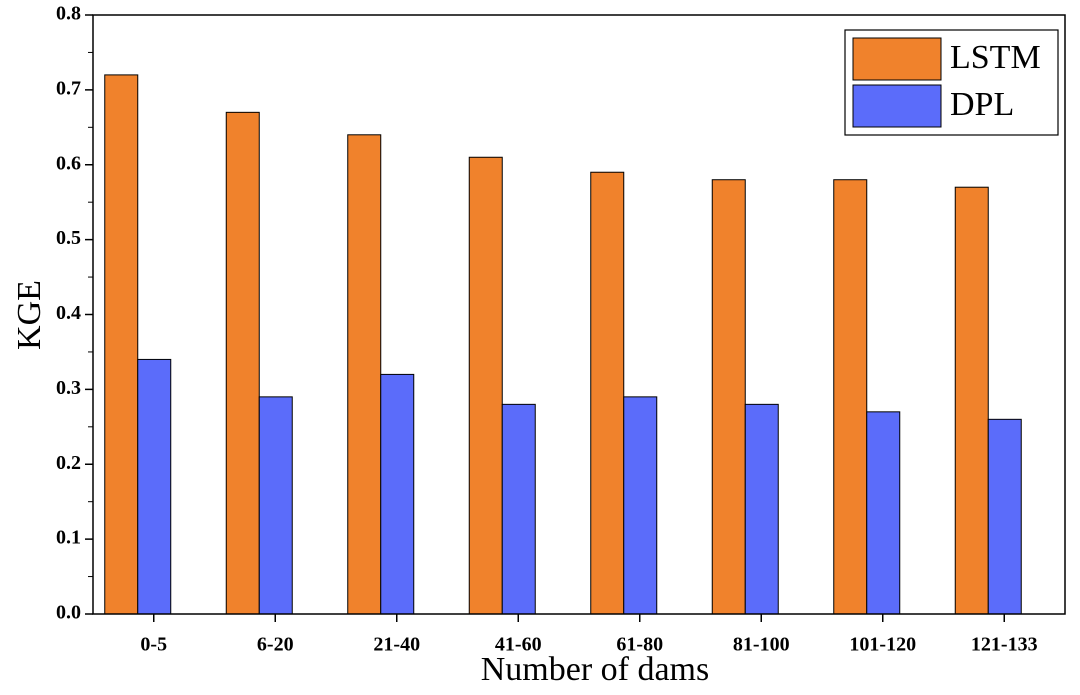 The image size is (1080, 695). I want to click on y-tick-label: 0.4, so click(68, 313).